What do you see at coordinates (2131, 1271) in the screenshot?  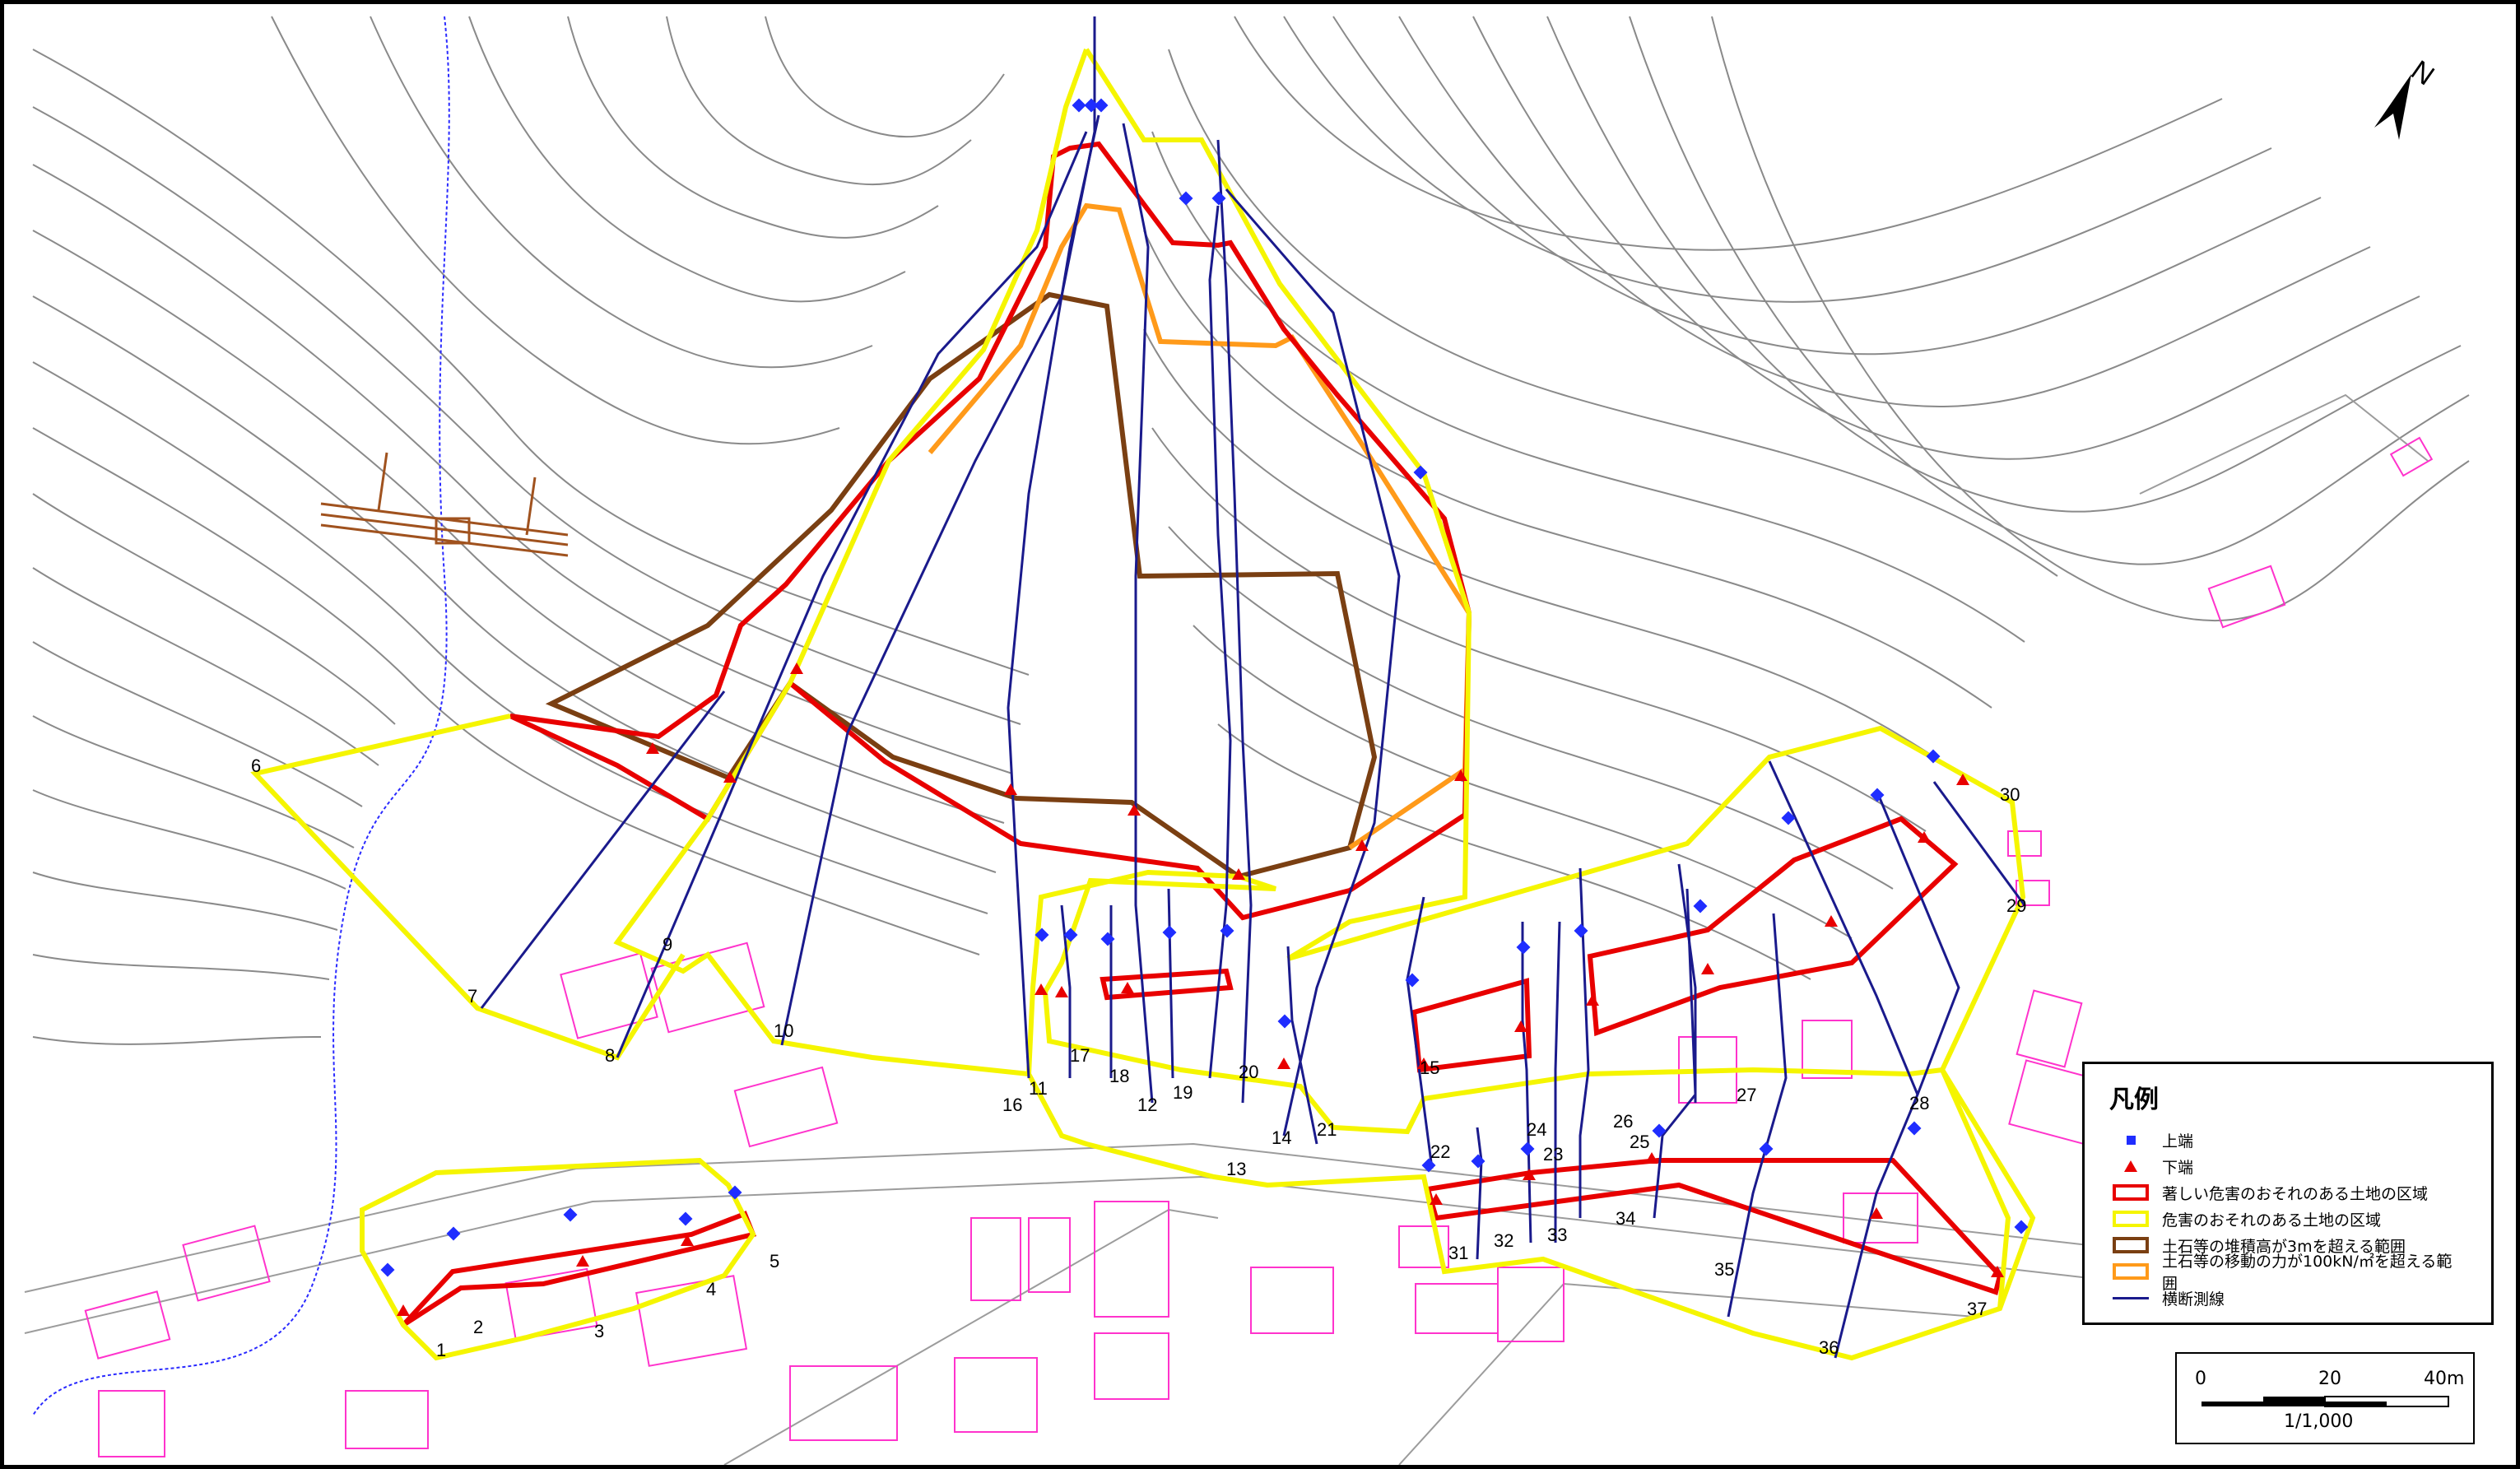 I see `orange-box-icon` at bounding box center [2131, 1271].